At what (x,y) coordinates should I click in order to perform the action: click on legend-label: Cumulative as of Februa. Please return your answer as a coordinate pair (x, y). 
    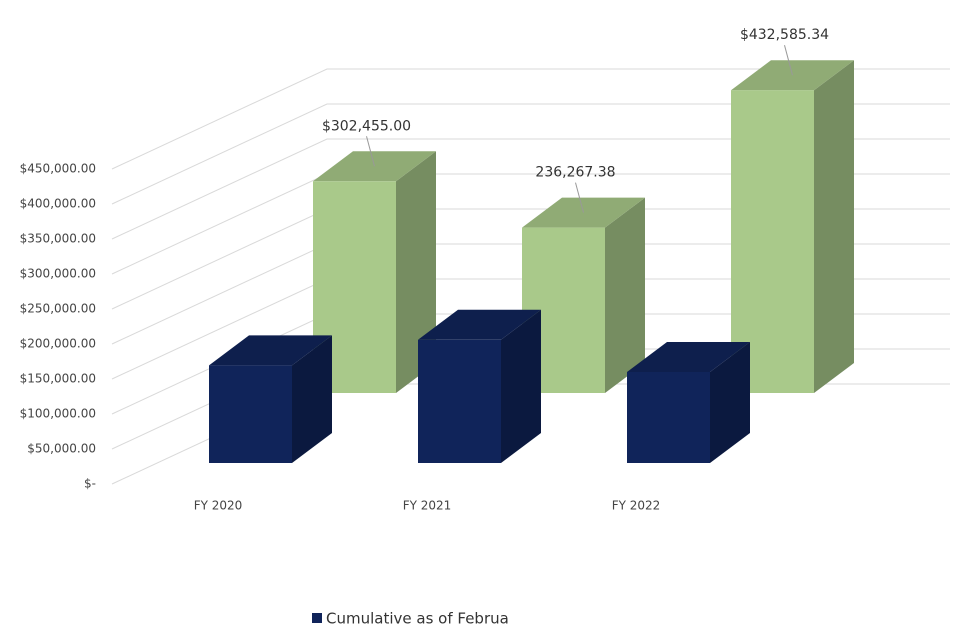
    Looking at the image, I should click on (417, 619).